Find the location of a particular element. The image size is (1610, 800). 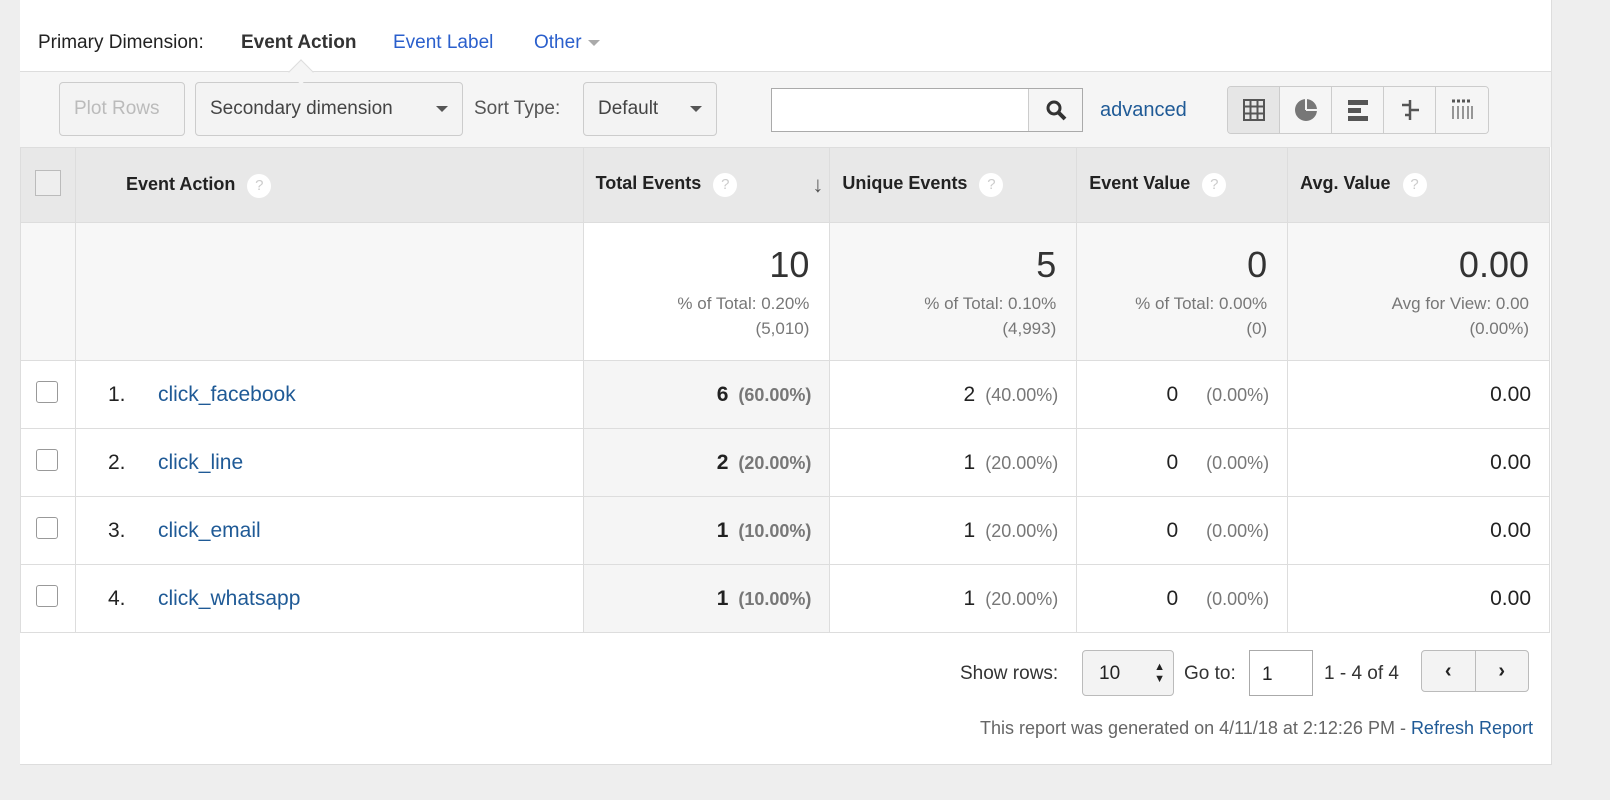

summary-avg-value: 0.00 Avg for View: 0.00 (0.00%) is located at coordinates (1418, 291).